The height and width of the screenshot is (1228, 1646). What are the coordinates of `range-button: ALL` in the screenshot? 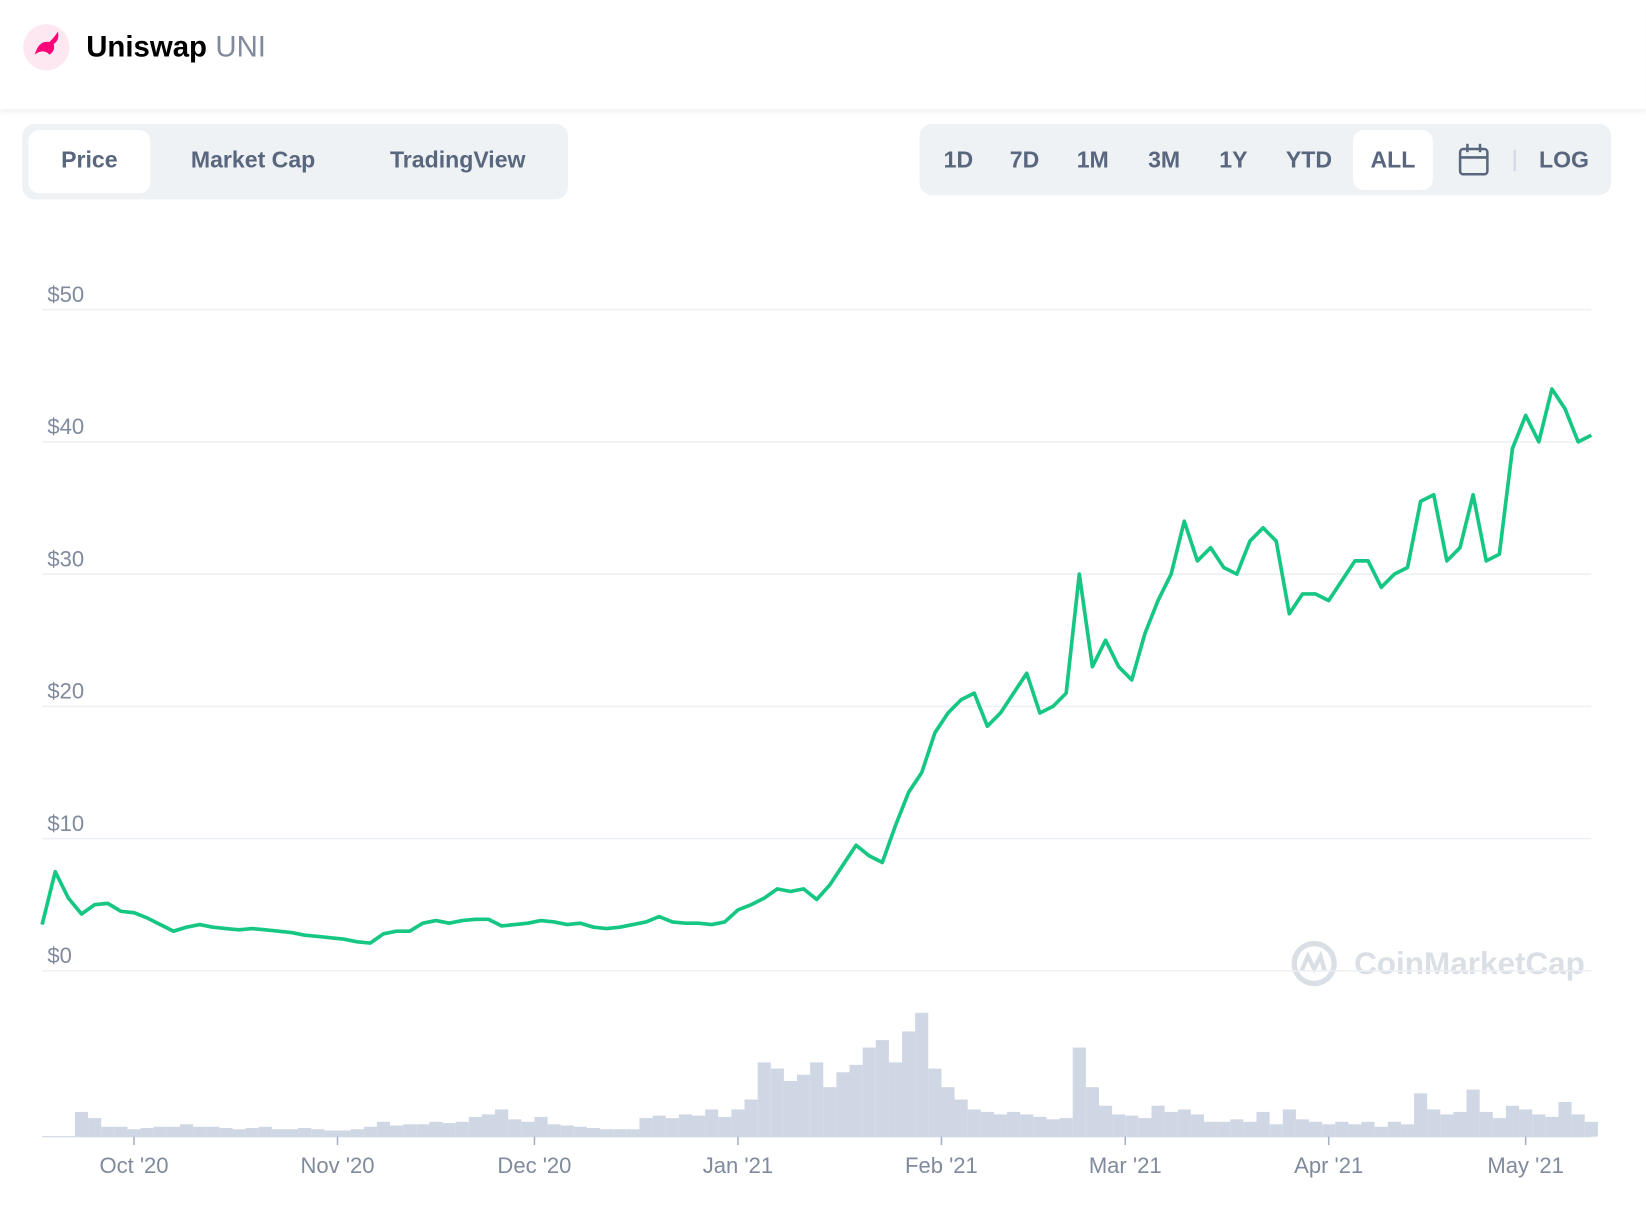 It's located at (1392, 160).